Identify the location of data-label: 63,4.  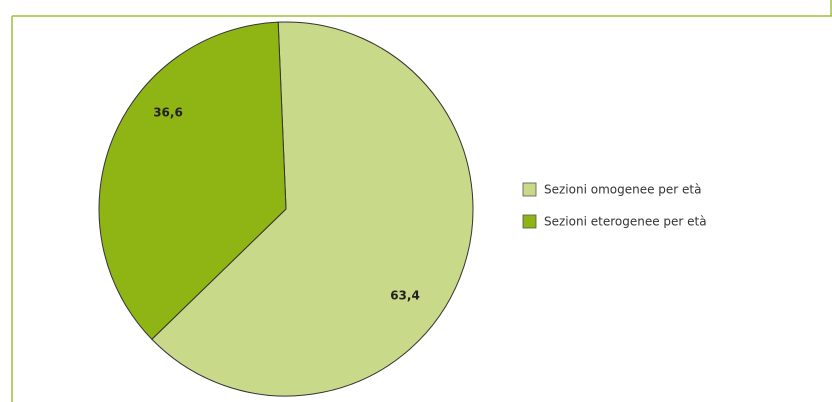
(405, 296).